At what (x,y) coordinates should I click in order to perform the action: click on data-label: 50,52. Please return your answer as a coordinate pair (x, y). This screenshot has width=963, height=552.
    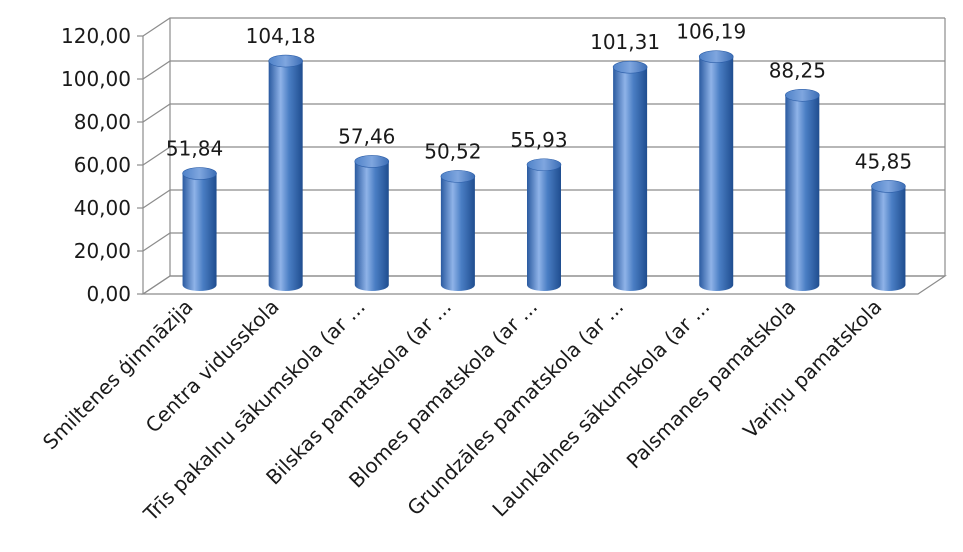
    Looking at the image, I should click on (452, 151).